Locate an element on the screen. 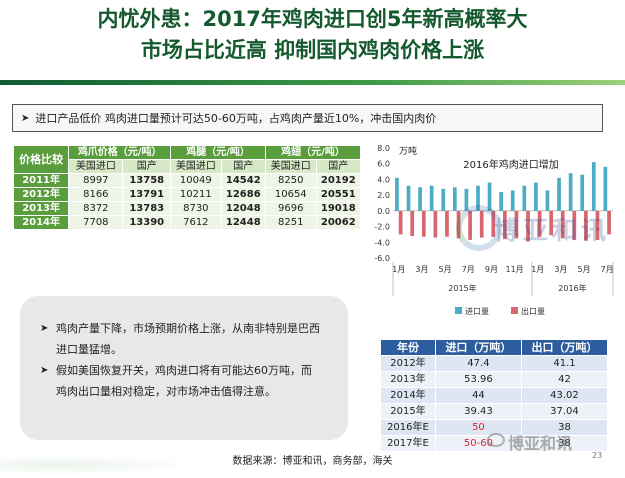 This screenshot has height=478, width=625. table-row: 2014年 44 43.02 is located at coordinates (494, 395).